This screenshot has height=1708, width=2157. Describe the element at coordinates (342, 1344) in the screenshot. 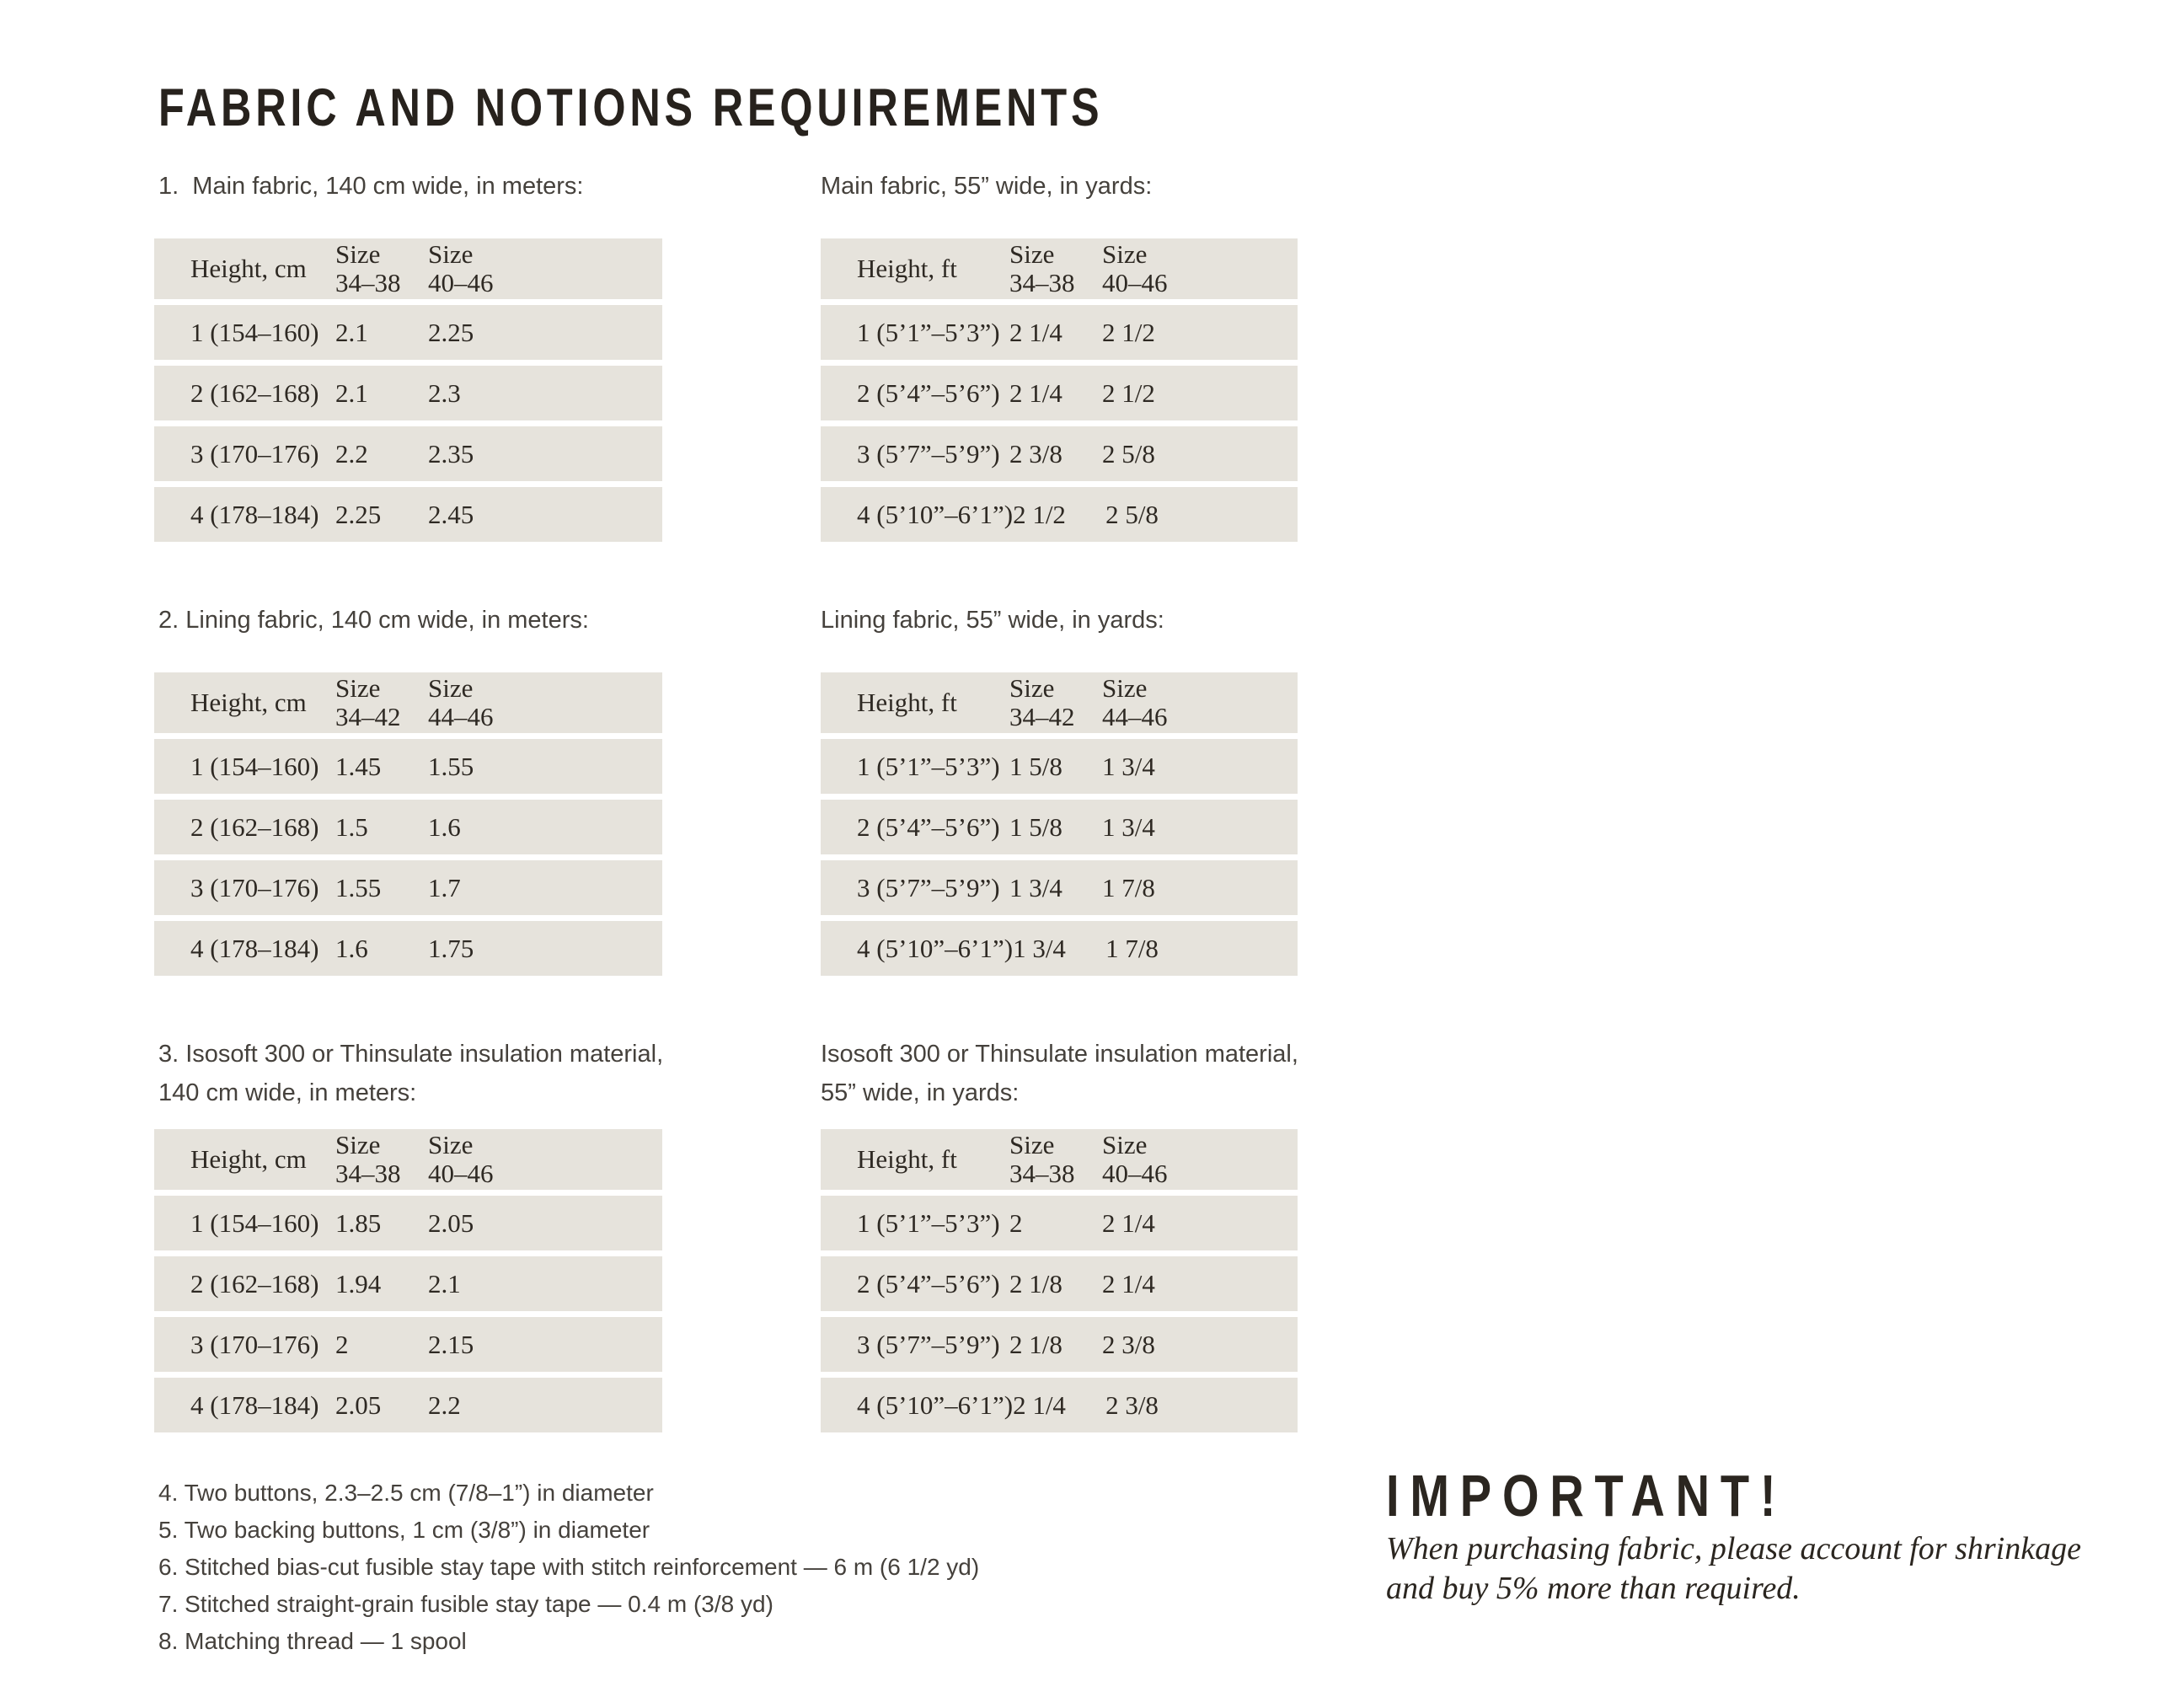

I see `size-a-cell: 2` at that location.